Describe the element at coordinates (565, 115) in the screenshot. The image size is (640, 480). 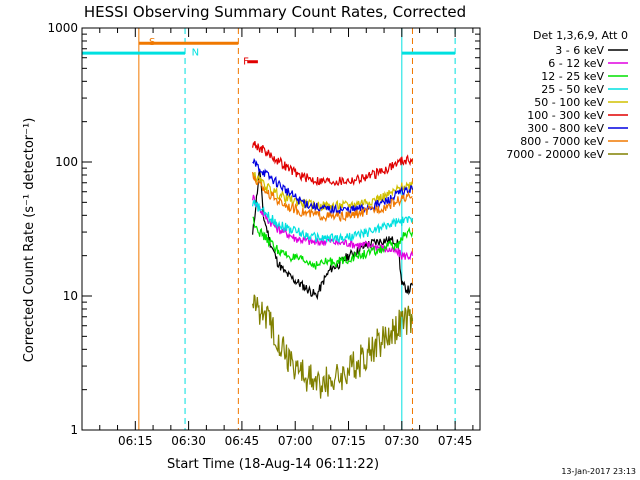
I see `legend-label: 100 - 300 keV` at that location.